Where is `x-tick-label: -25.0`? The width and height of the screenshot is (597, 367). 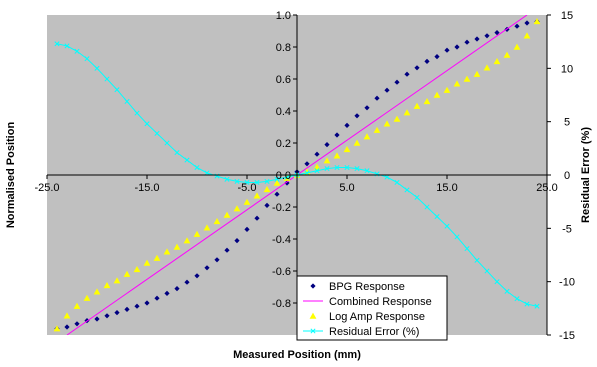
x-tick-label: -25.0 is located at coordinates (46, 188).